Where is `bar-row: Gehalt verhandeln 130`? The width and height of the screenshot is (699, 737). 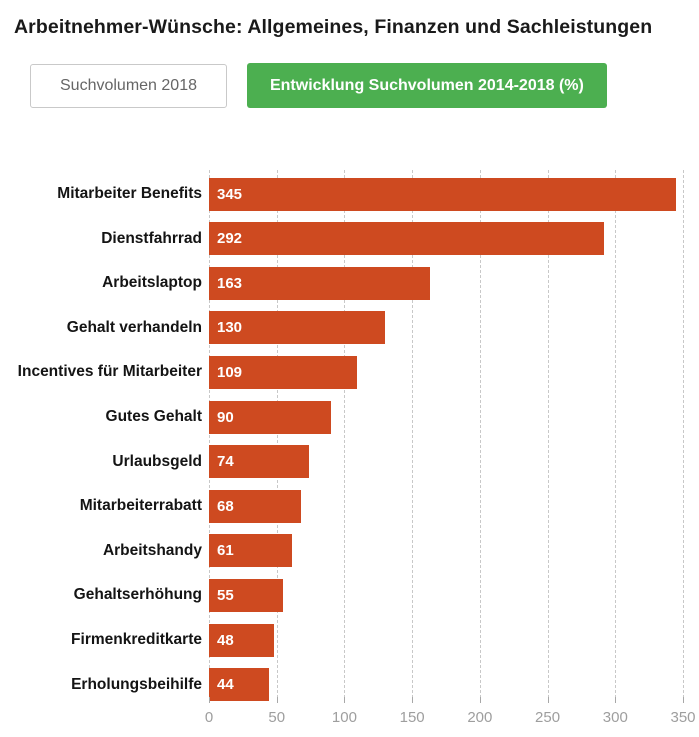 bar-row: Gehalt verhandeln 130 is located at coordinates (349, 328).